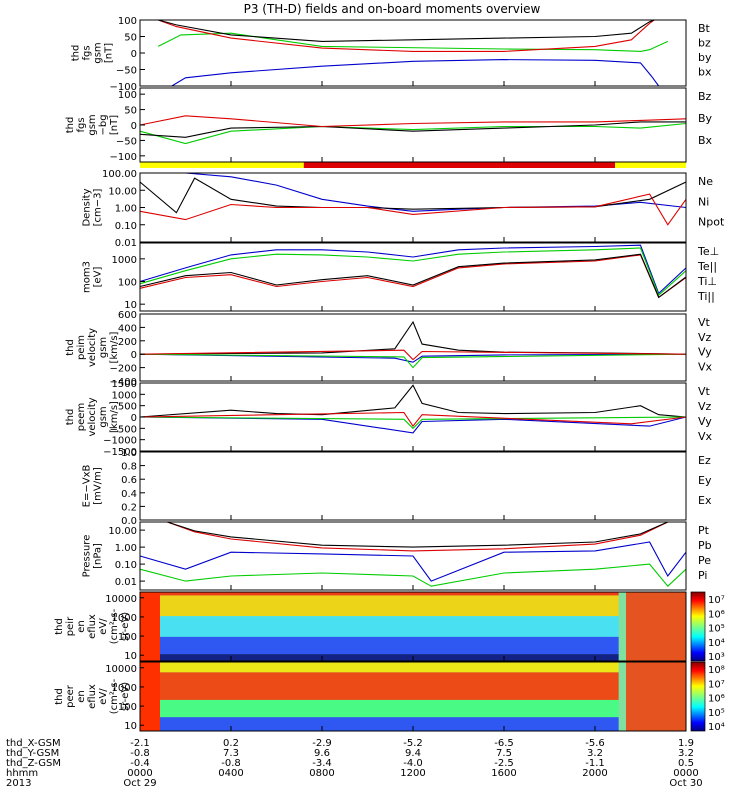 Image resolution: width=750 pixels, height=800 pixels. What do you see at coordinates (708, 251) in the screenshot?
I see `legend-entry: Te⊥` at bounding box center [708, 251].